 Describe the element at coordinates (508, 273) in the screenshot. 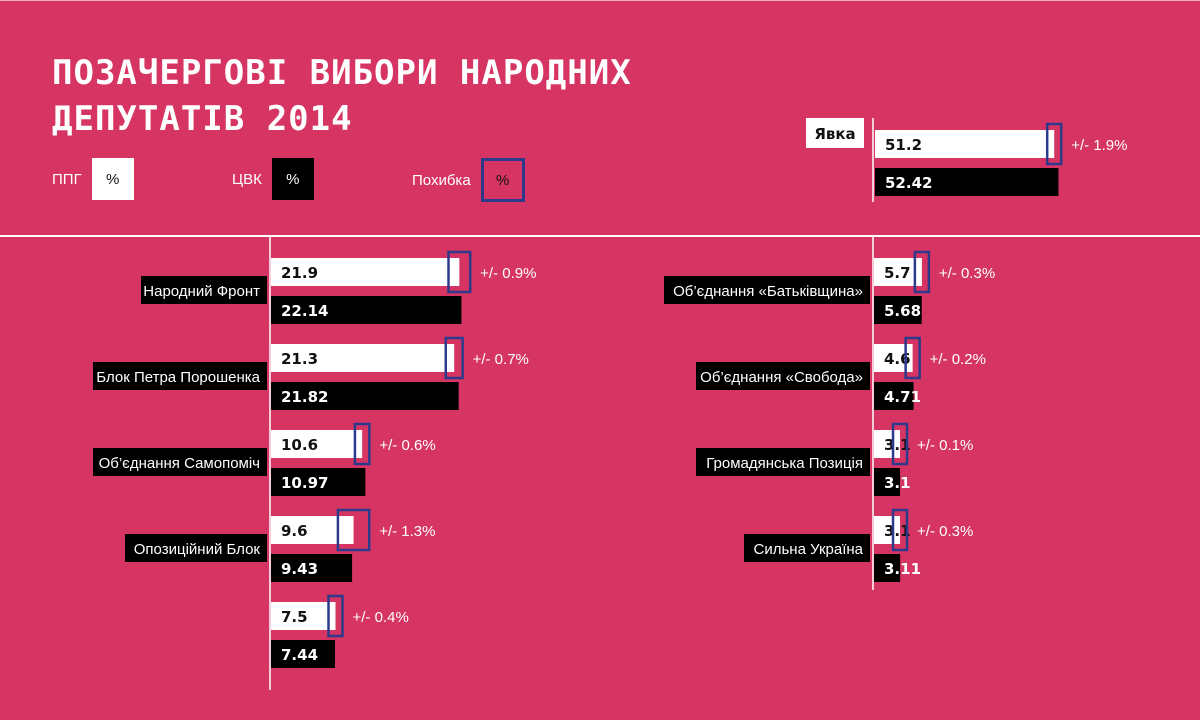

I see `party-1-error-label: +/- 0.9%` at that location.